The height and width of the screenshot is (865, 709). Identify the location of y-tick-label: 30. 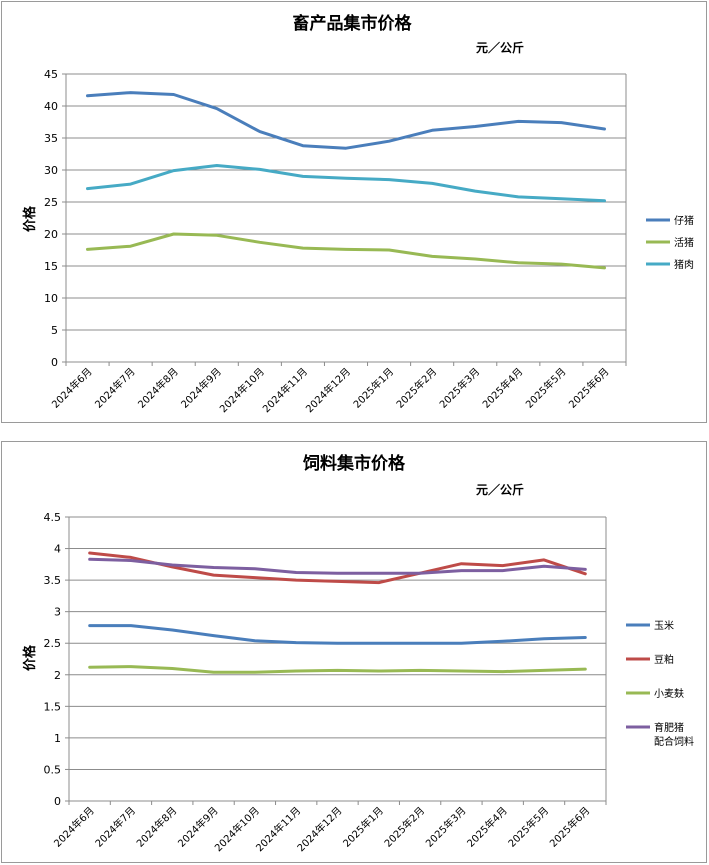
(51, 170).